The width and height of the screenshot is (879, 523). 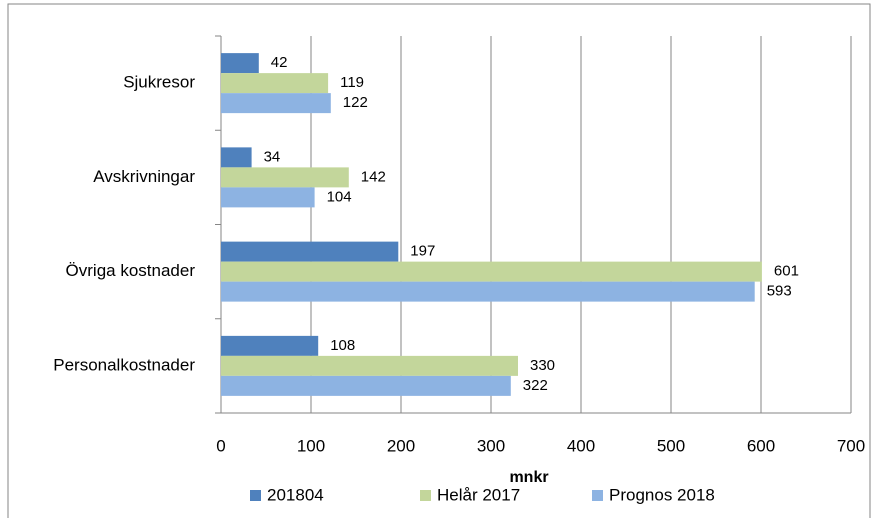 What do you see at coordinates (542, 365) in the screenshot?
I see `data-label: 330` at bounding box center [542, 365].